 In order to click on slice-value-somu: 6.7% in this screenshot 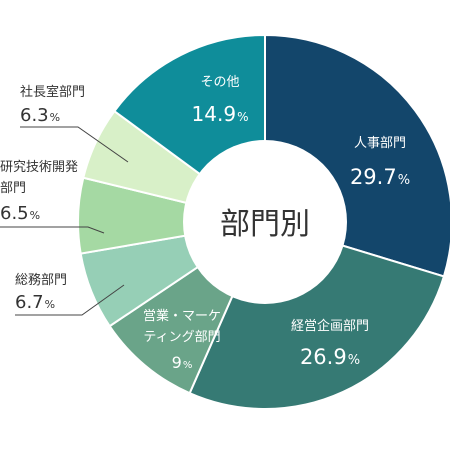, I will do `click(35, 302)`.